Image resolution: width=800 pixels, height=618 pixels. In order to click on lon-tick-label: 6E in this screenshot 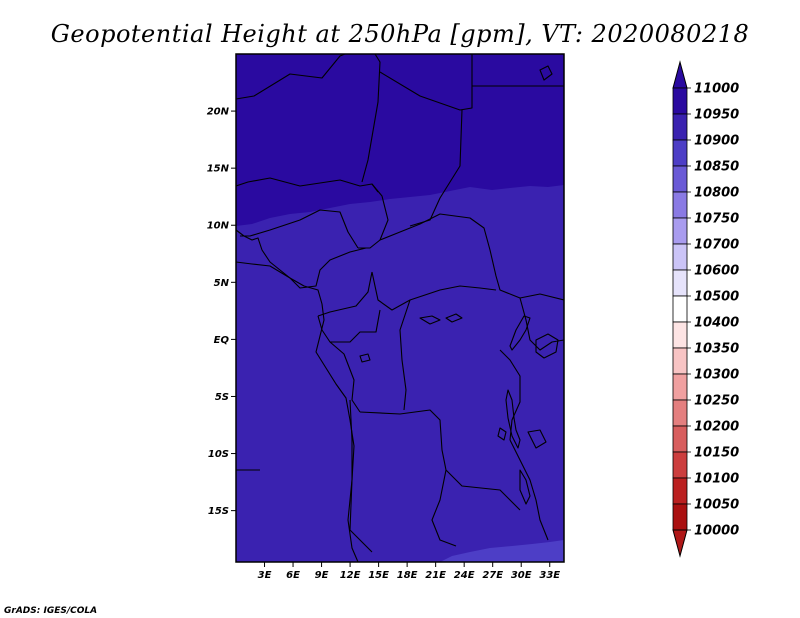, I will do `click(293, 575)`.